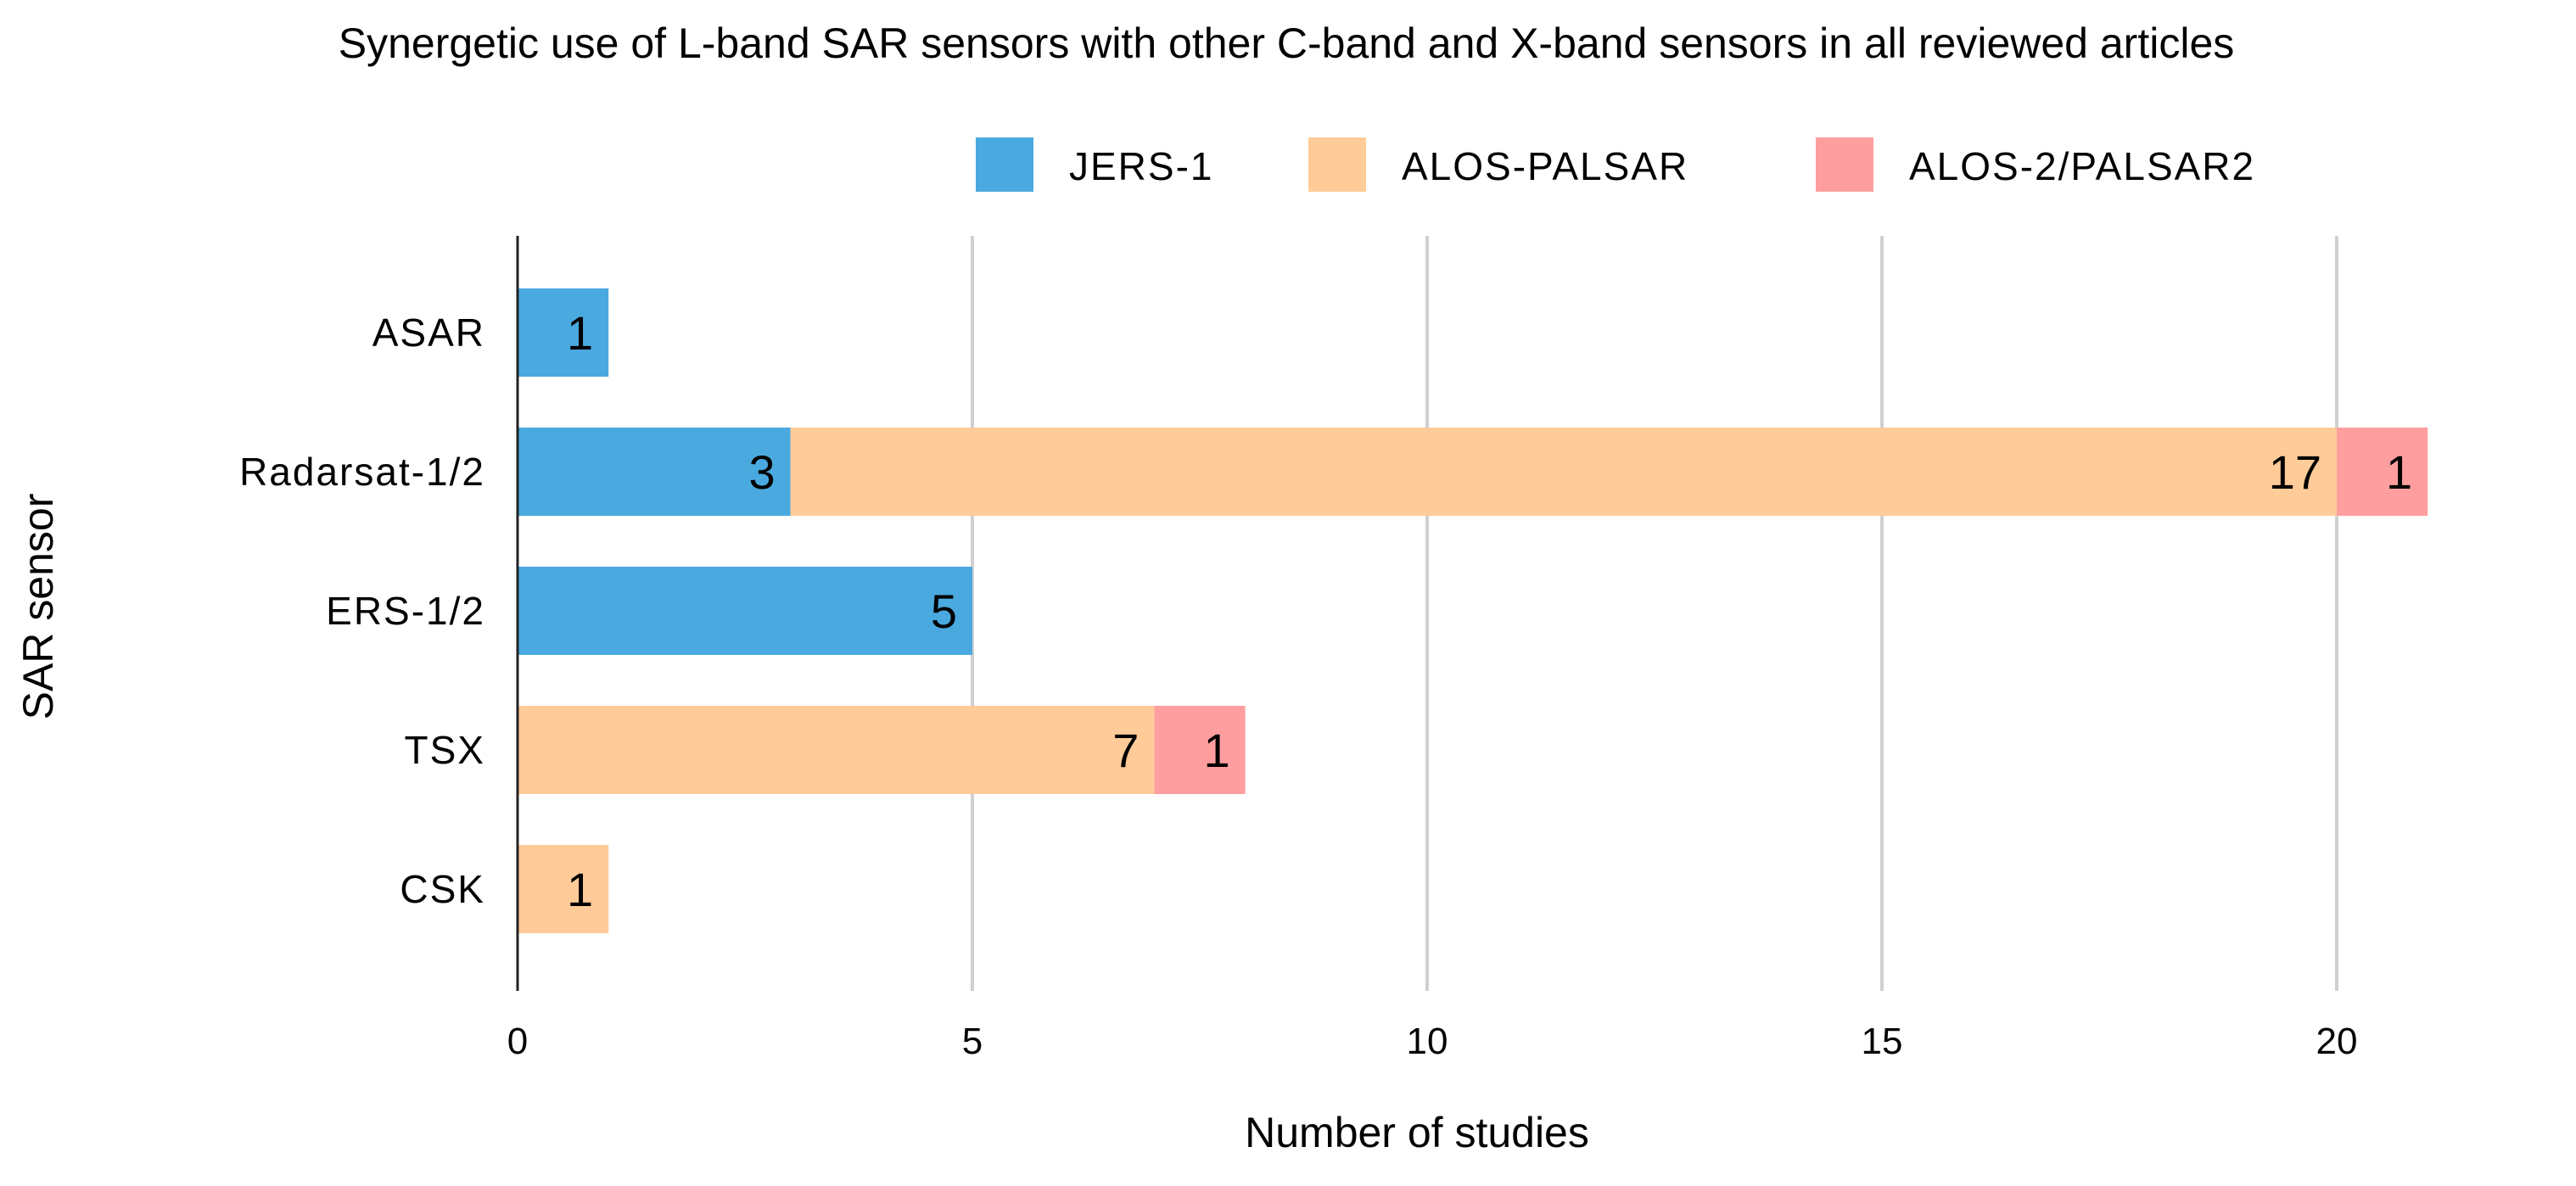  I want to click on legend-label: ALOS-2/PALSAR2, so click(2082, 166).